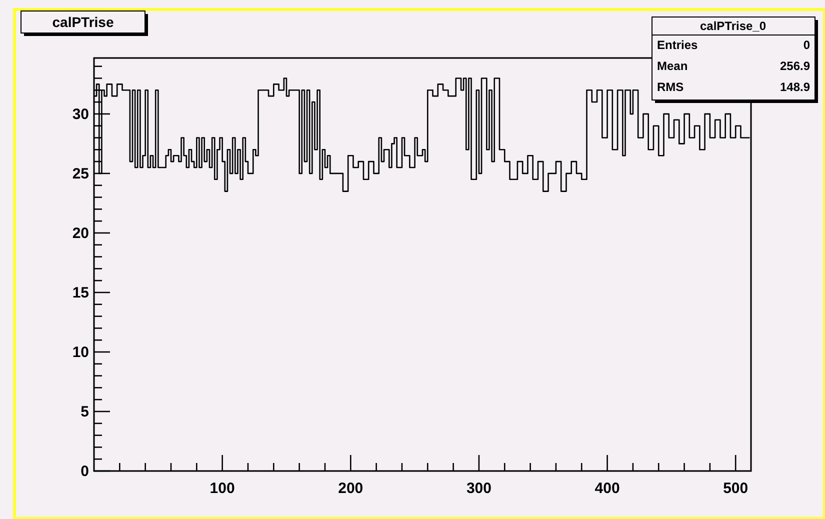 This screenshot has width=825, height=519. Describe the element at coordinates (795, 87) in the screenshot. I see `text: 148.9` at that location.